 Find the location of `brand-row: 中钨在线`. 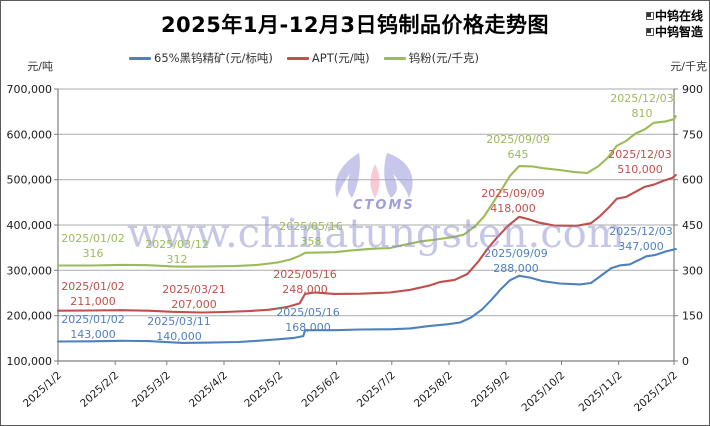

brand-row: 中钨在线 is located at coordinates (674, 16).